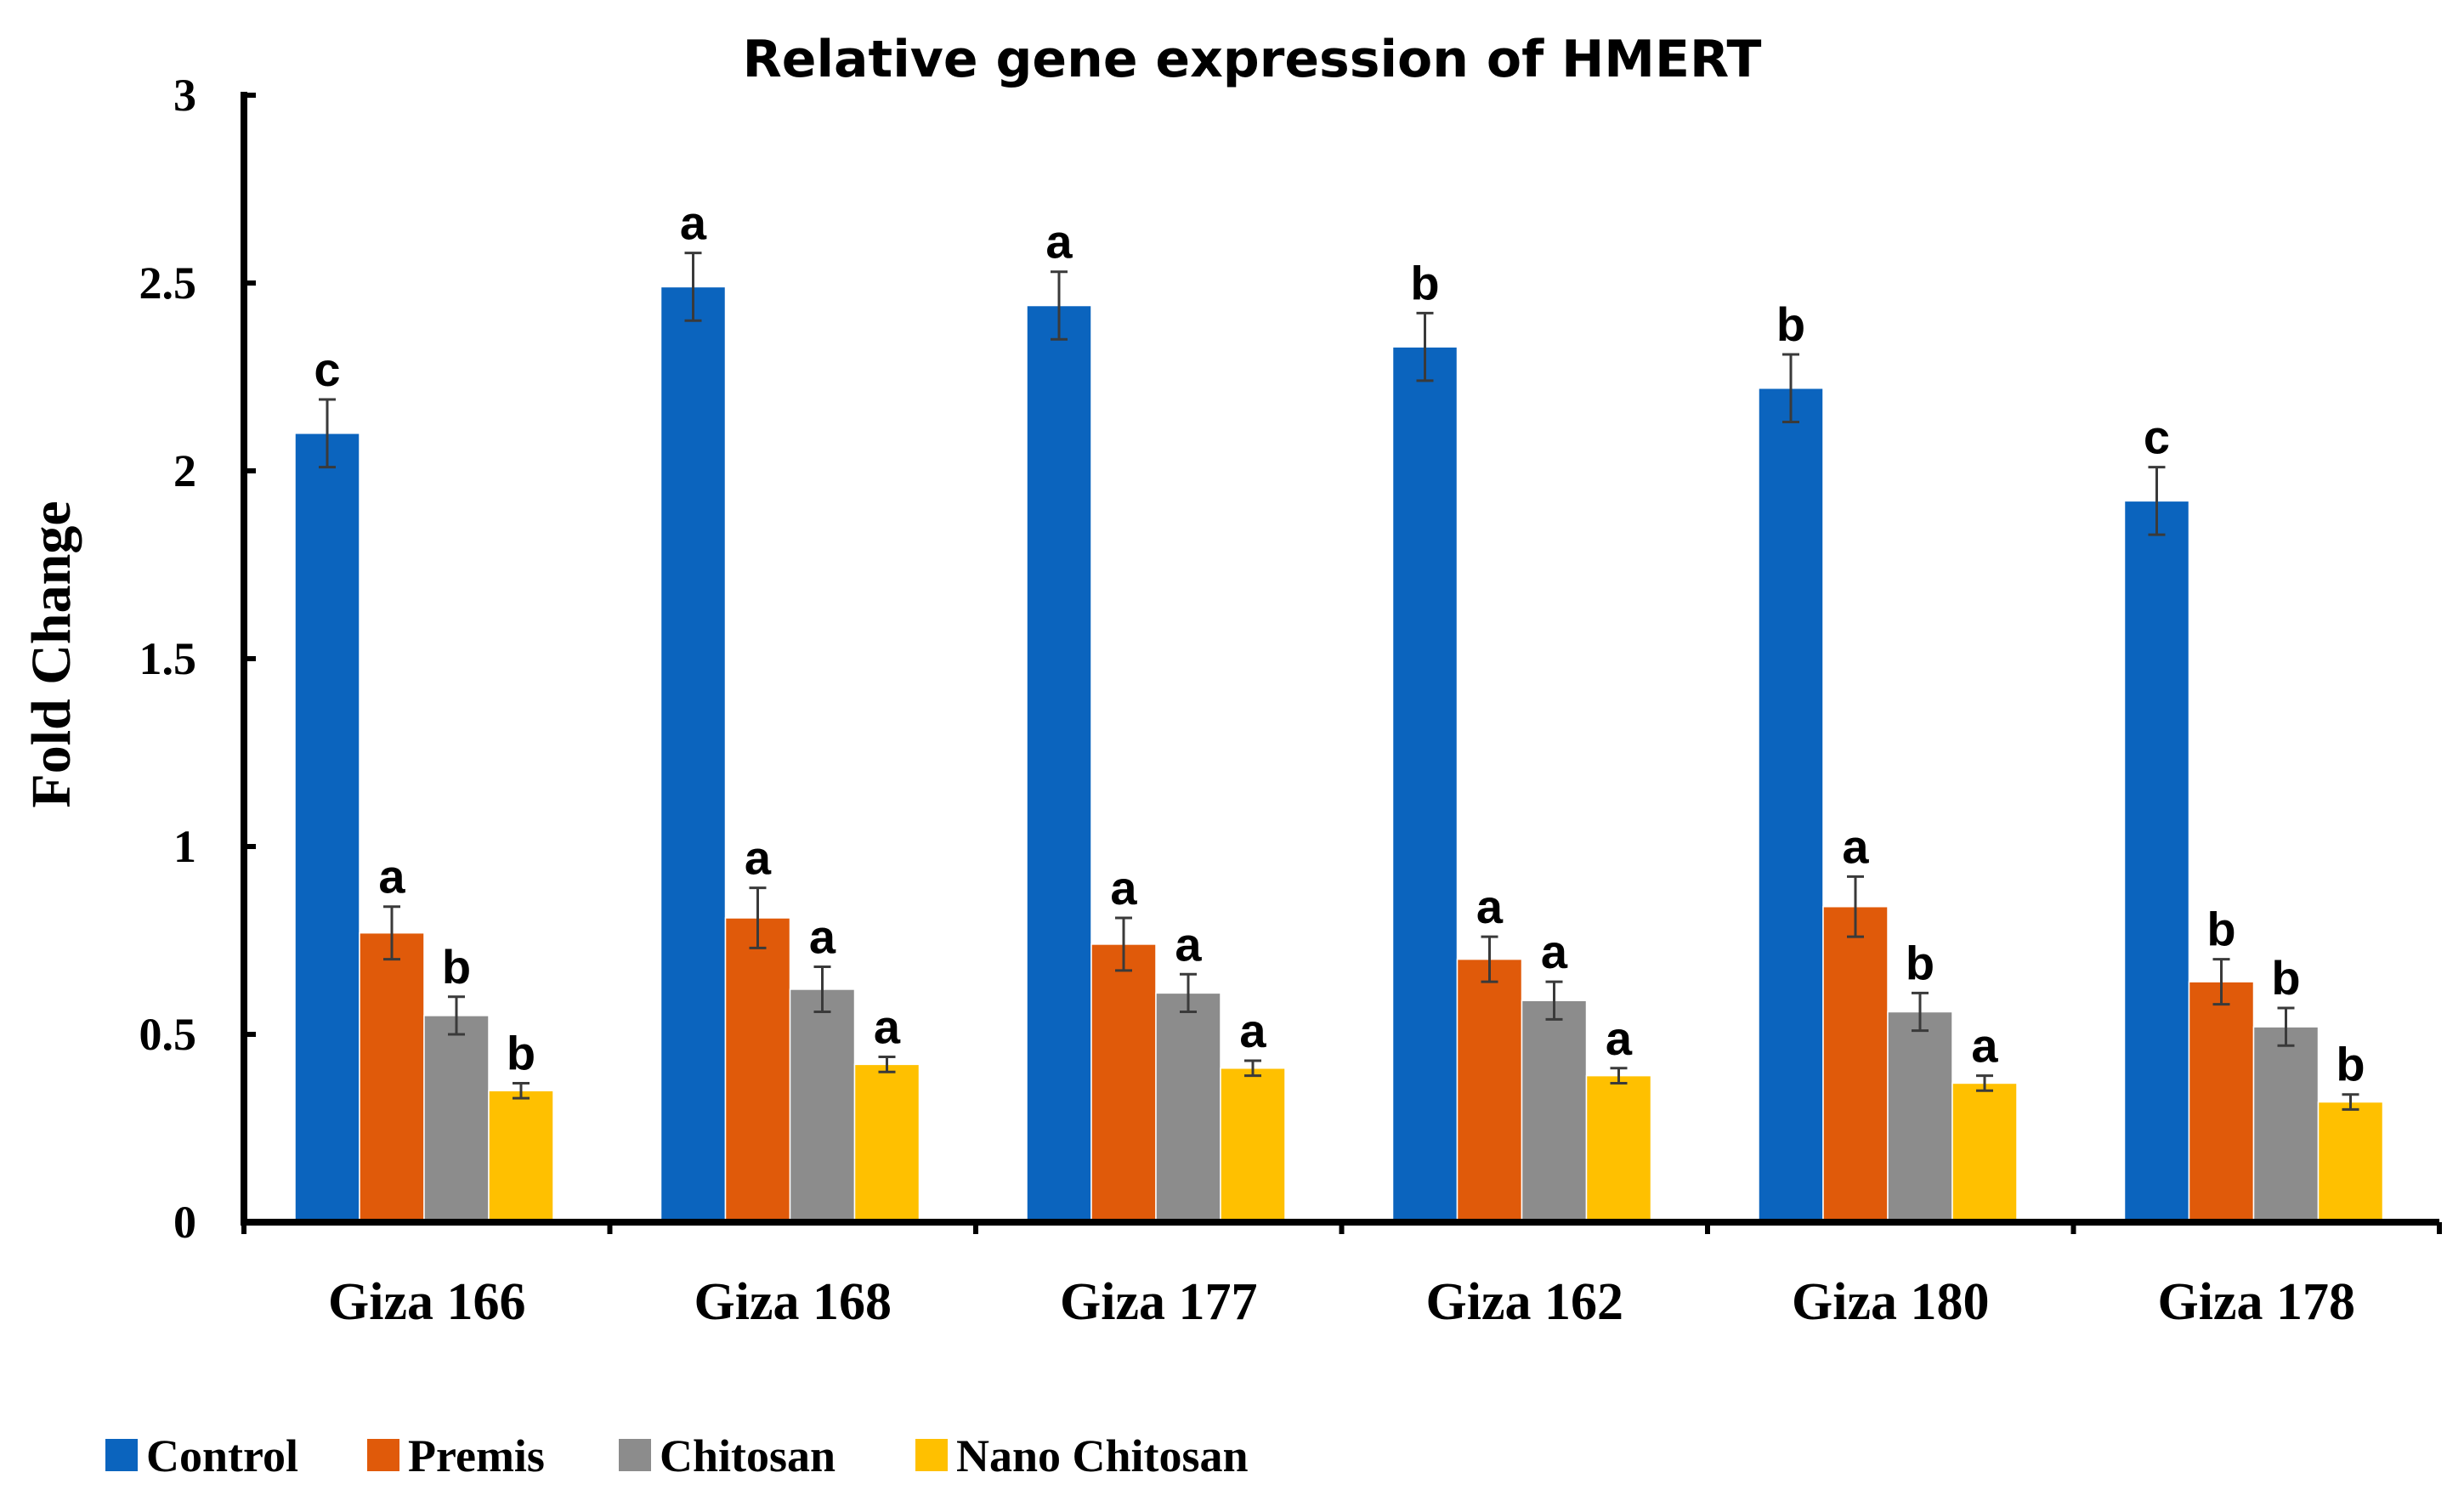 This screenshot has width=2464, height=1512. I want to click on y-tick-label: 2.5, so click(168, 283).